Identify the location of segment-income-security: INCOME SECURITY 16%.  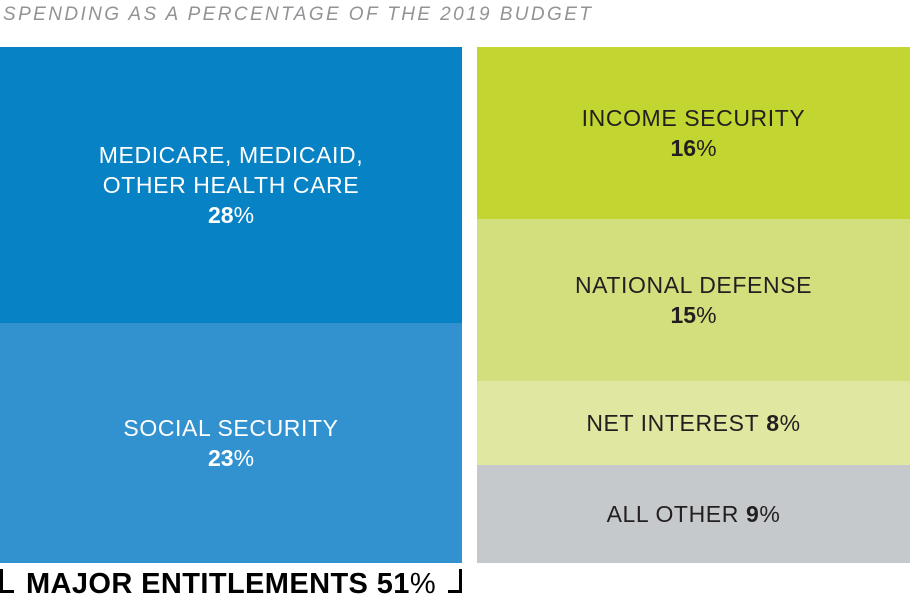
(693, 133).